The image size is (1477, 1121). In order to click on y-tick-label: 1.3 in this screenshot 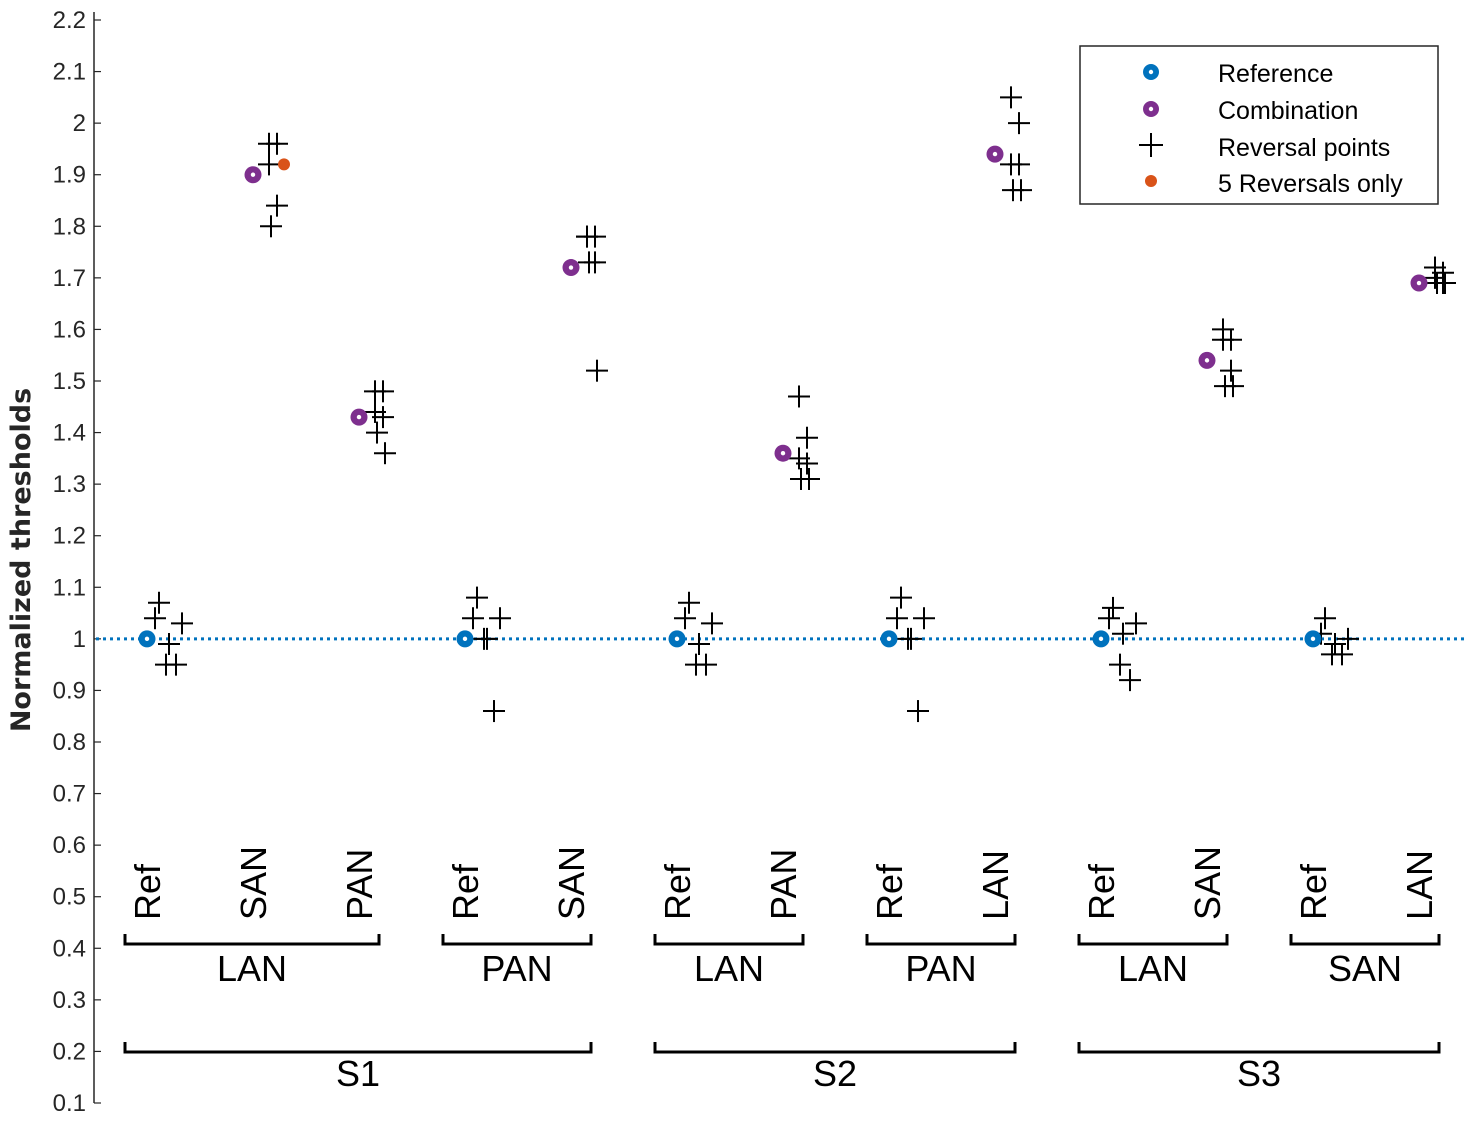, I will do `click(69, 484)`.